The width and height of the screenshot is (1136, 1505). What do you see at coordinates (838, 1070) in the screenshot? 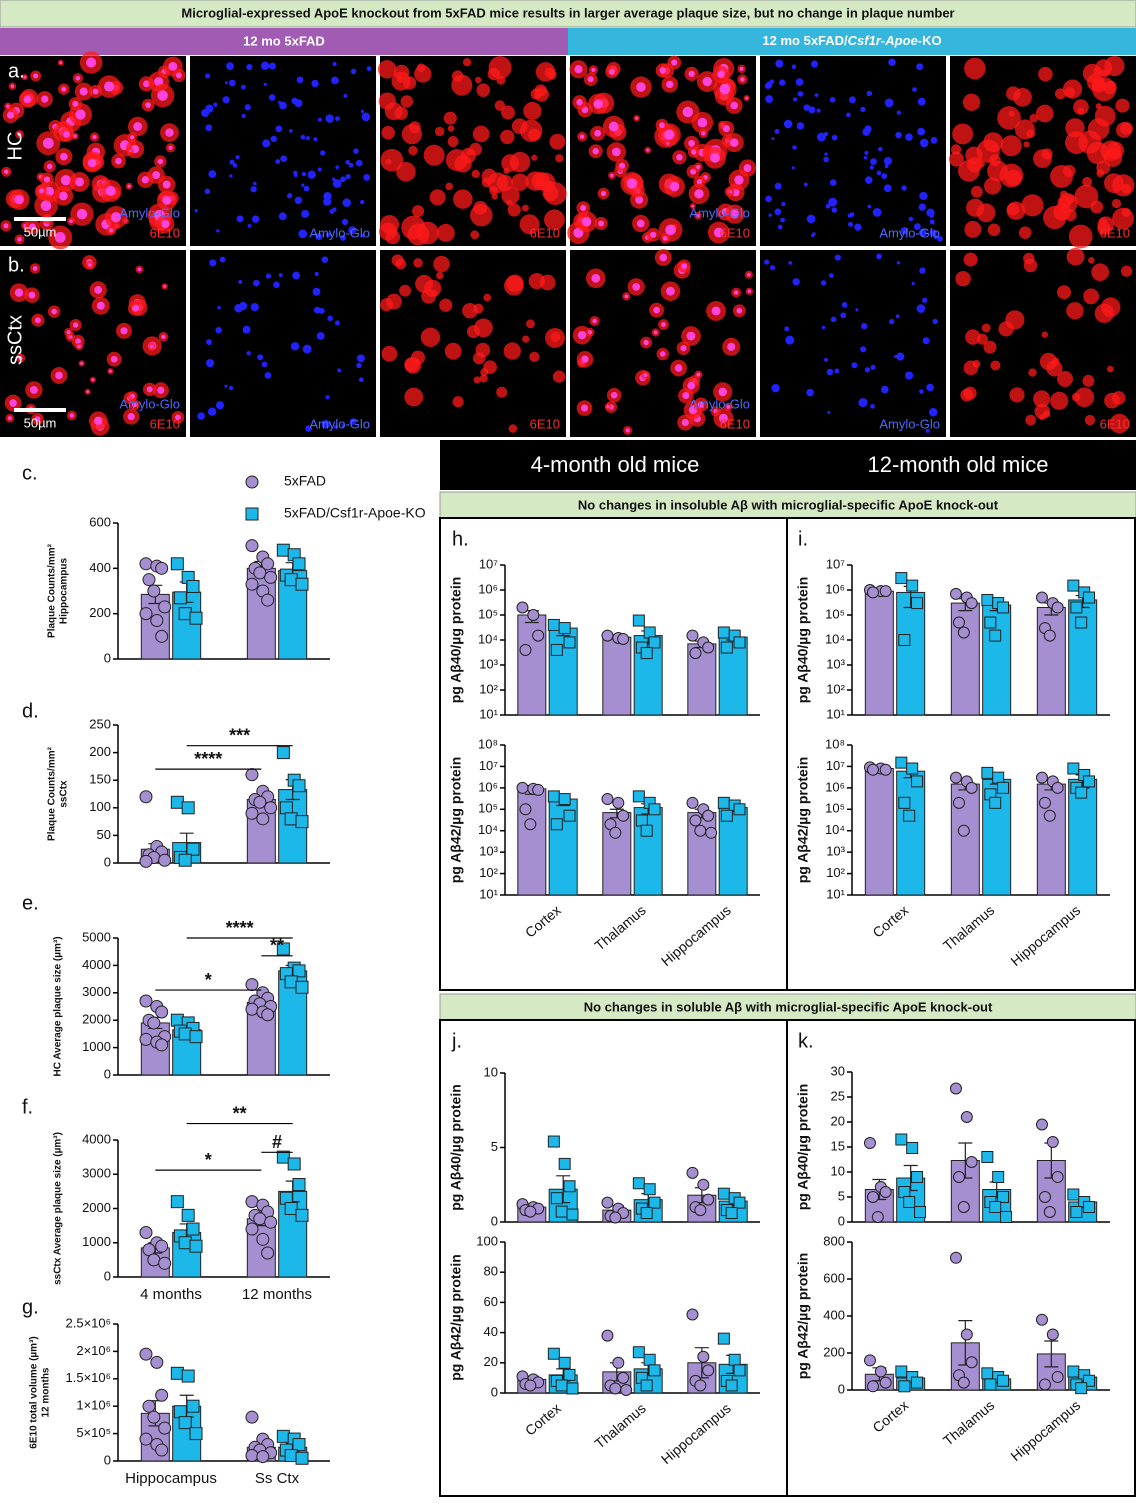
I see `y-tick-label: 30` at bounding box center [838, 1070].